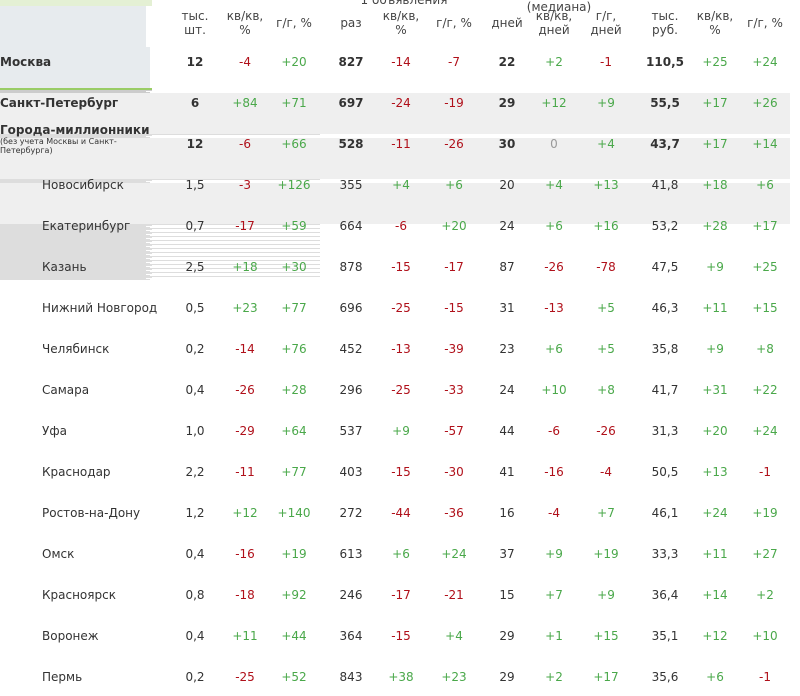  What do you see at coordinates (507, 594) in the screenshot?
I see `cell: 15` at bounding box center [507, 594].